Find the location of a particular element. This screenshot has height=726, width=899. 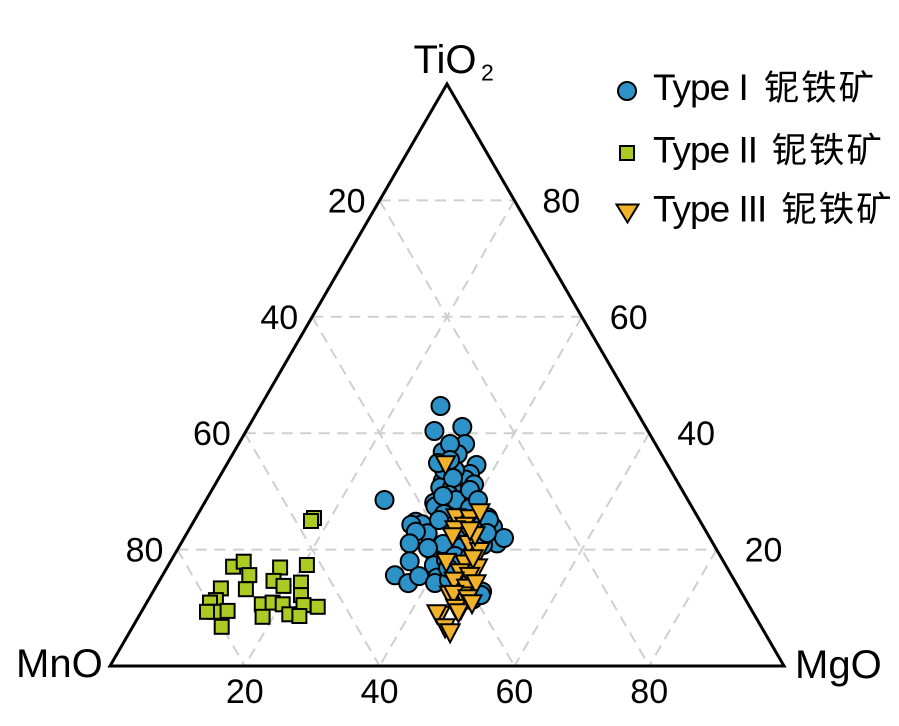

svg-text: TiO is located at coordinates (445, 60).